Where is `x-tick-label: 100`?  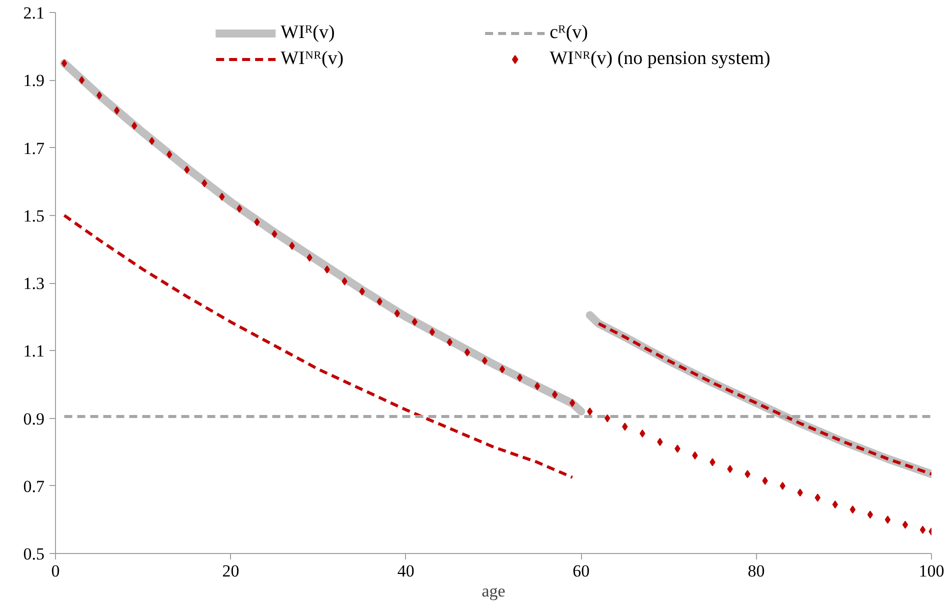
x-tick-label: 100 is located at coordinates (931, 571).